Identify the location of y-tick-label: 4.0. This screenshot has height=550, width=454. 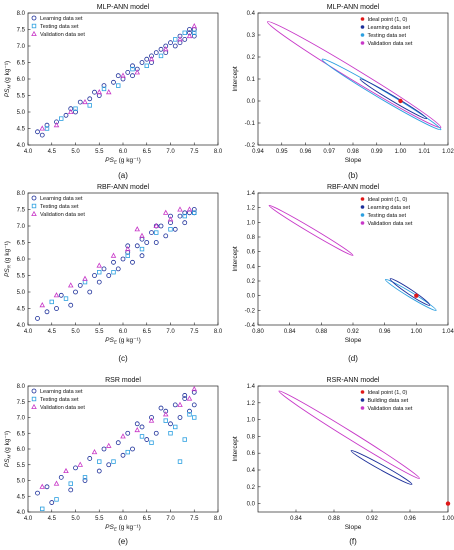
(21, 326).